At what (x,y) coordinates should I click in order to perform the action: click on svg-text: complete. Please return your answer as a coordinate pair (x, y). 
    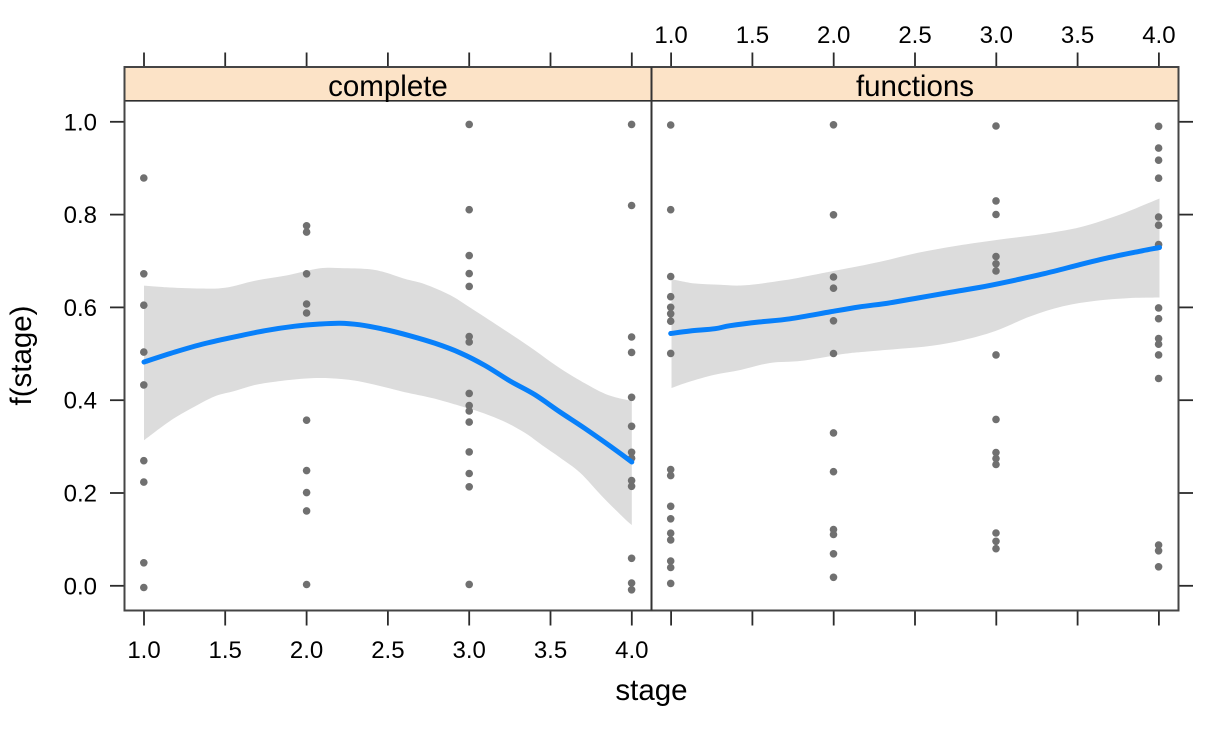
    Looking at the image, I should click on (388, 86).